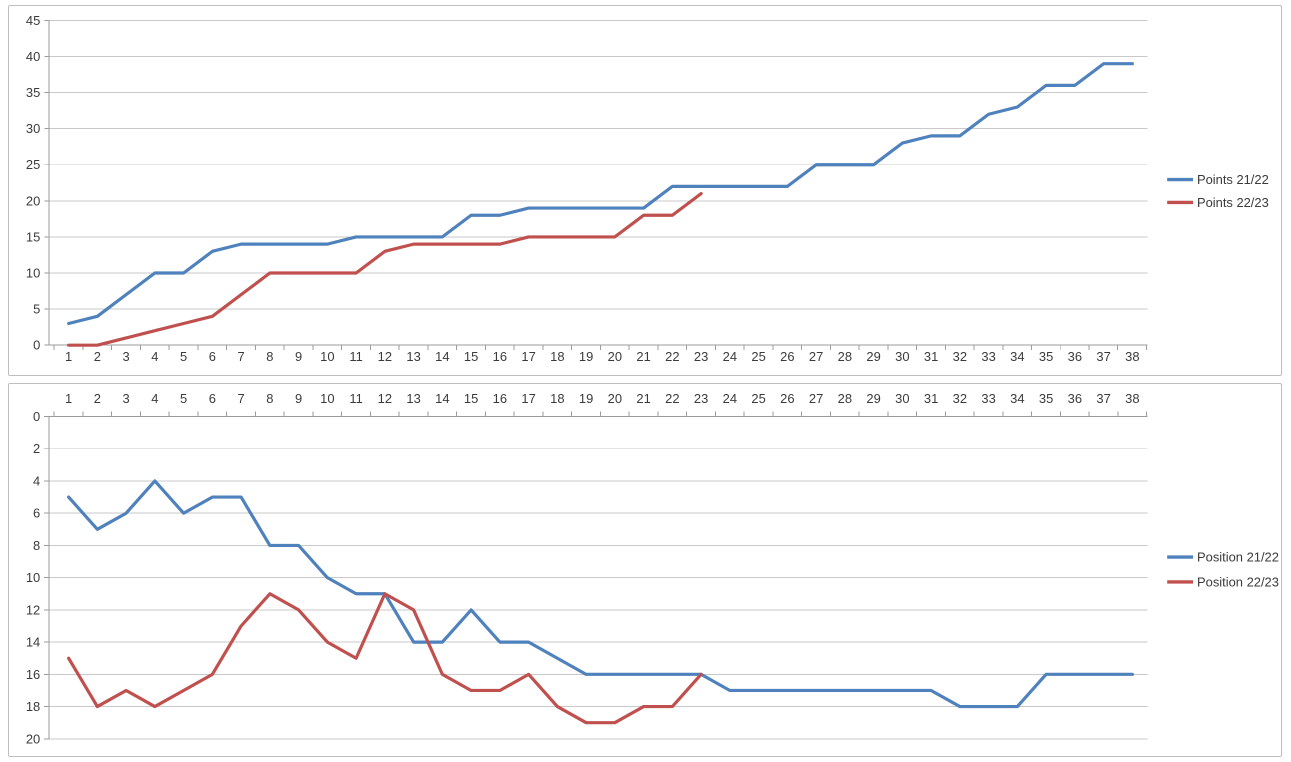 The width and height of the screenshot is (1291, 762). What do you see at coordinates (528, 398) in the screenshot?
I see `x-axis-label: 17` at bounding box center [528, 398].